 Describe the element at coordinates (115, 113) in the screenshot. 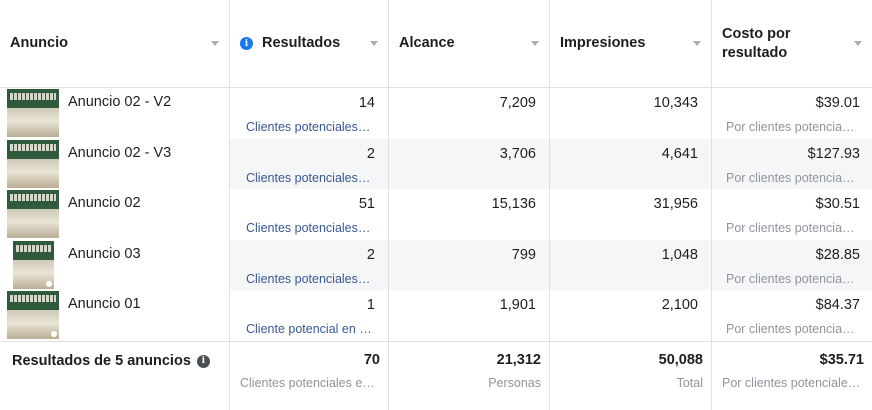

I see `ad-cell: Anuncio 02 - V2` at that location.